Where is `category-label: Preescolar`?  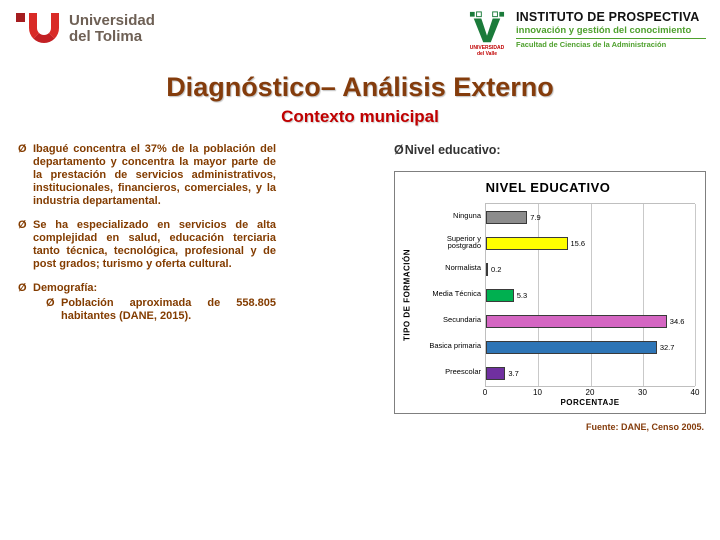 category-label: Preescolar is located at coordinates (463, 372).